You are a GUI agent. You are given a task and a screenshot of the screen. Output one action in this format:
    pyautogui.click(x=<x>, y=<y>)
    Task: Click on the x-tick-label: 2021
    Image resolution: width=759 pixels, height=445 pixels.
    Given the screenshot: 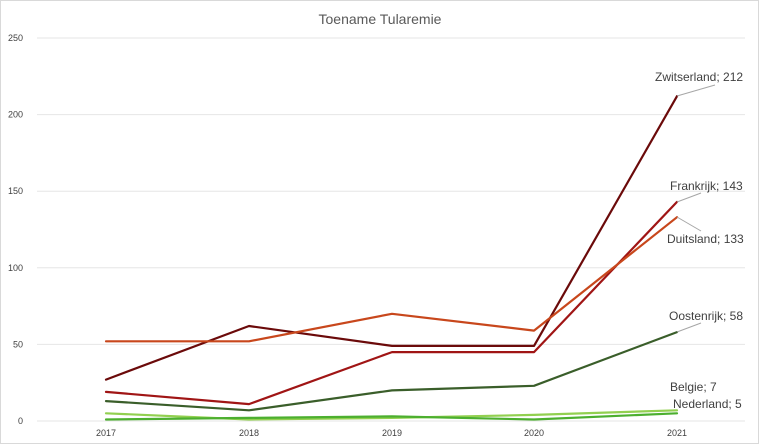 What is the action you would take?
    pyautogui.click(x=677, y=433)
    